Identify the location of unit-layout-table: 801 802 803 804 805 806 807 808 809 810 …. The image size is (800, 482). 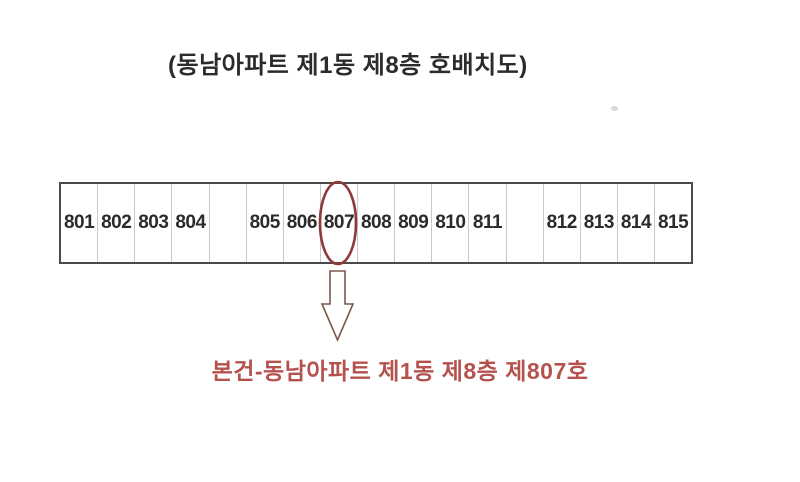
(376, 223).